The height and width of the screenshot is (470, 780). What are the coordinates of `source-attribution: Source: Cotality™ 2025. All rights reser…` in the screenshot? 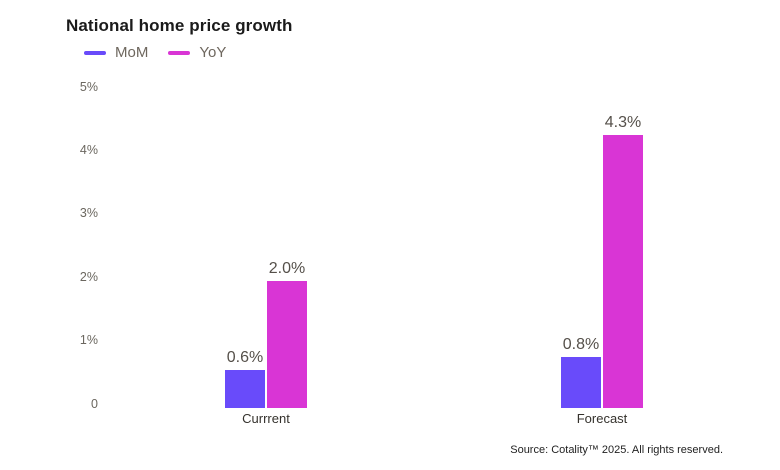 It's located at (616, 450).